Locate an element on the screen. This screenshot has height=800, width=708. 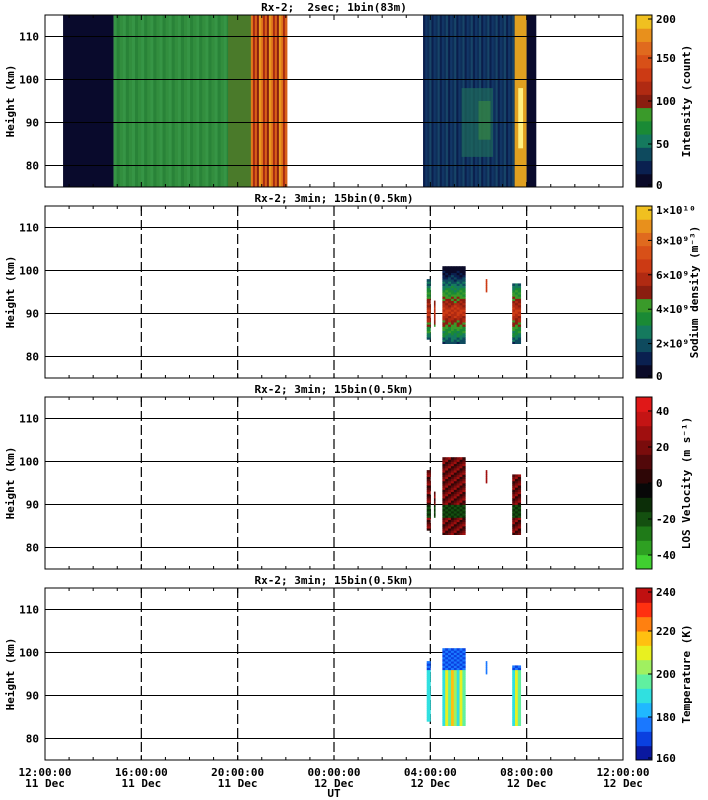
x-tick-date: 12 Dec is located at coordinates (334, 783).